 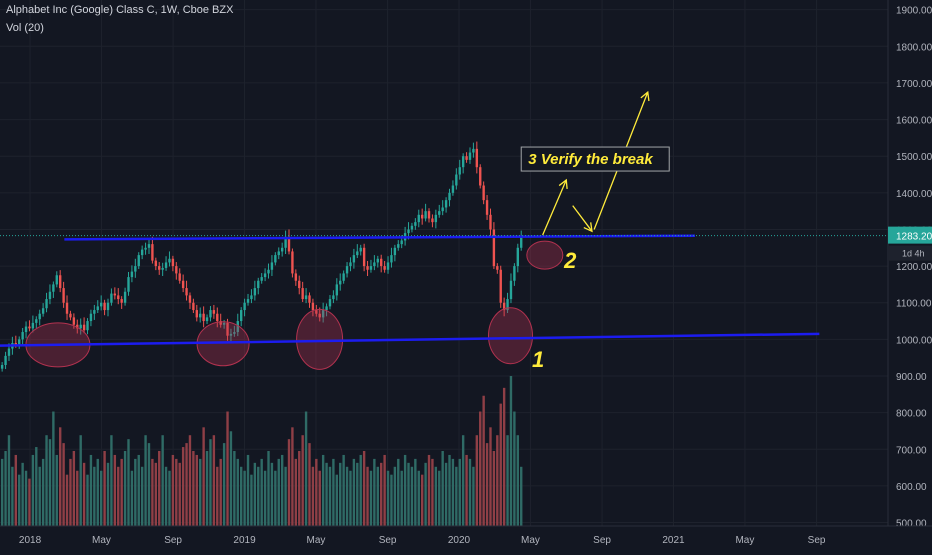 I want to click on verify-break-box, so click(x=595, y=159).